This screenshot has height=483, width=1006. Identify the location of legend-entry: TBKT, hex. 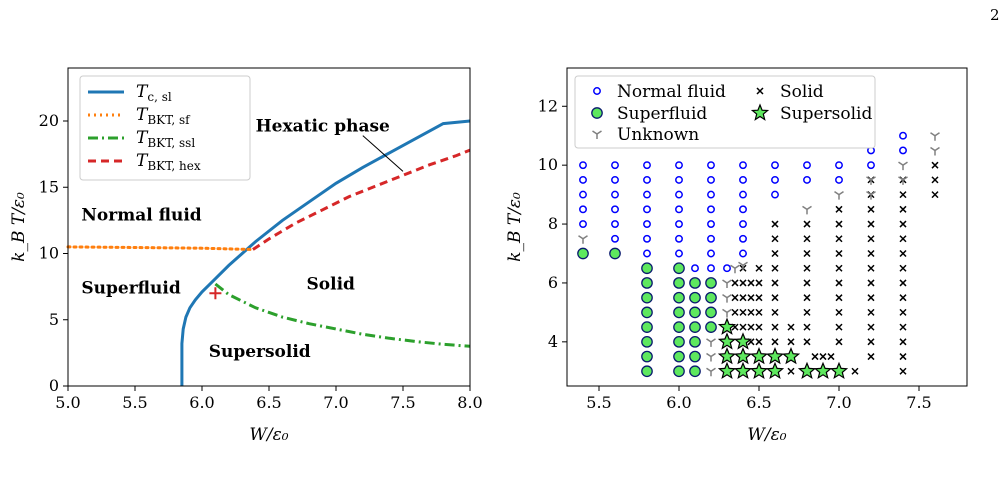
(168, 162).